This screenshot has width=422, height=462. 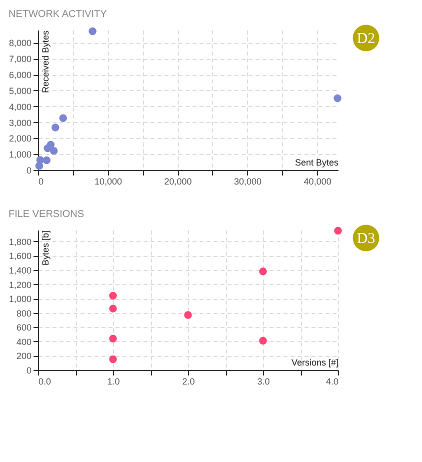 I want to click on y-axis-title: Bytes [b], so click(x=45, y=248).